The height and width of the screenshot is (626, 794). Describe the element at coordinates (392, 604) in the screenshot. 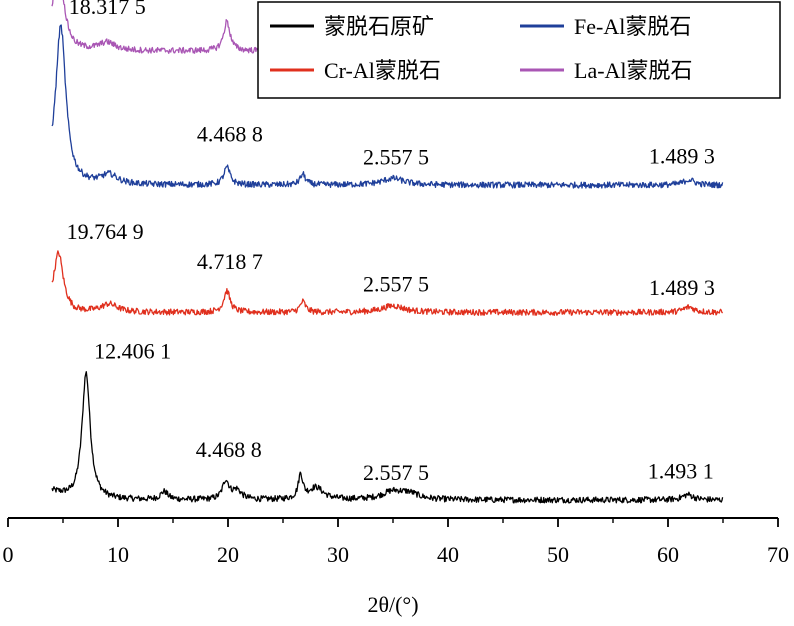

I see `x-axis-title: 2θ/(°)` at that location.